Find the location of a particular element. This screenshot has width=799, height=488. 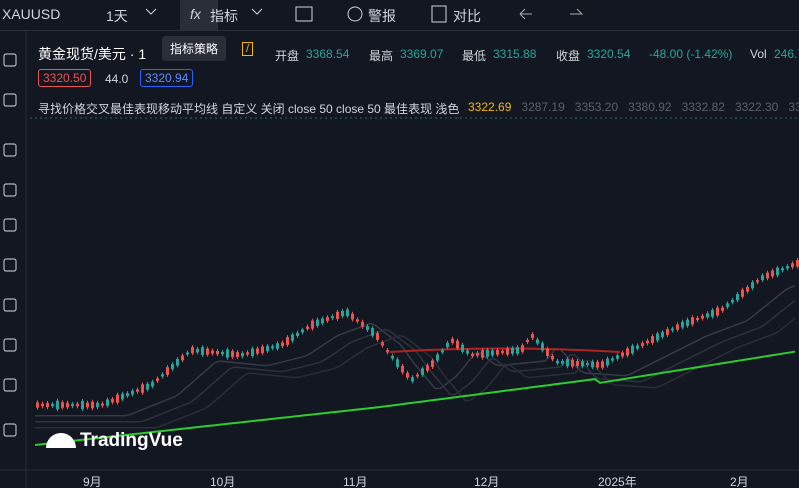

indicator-value: 3322.30 is located at coordinates (756, 107).